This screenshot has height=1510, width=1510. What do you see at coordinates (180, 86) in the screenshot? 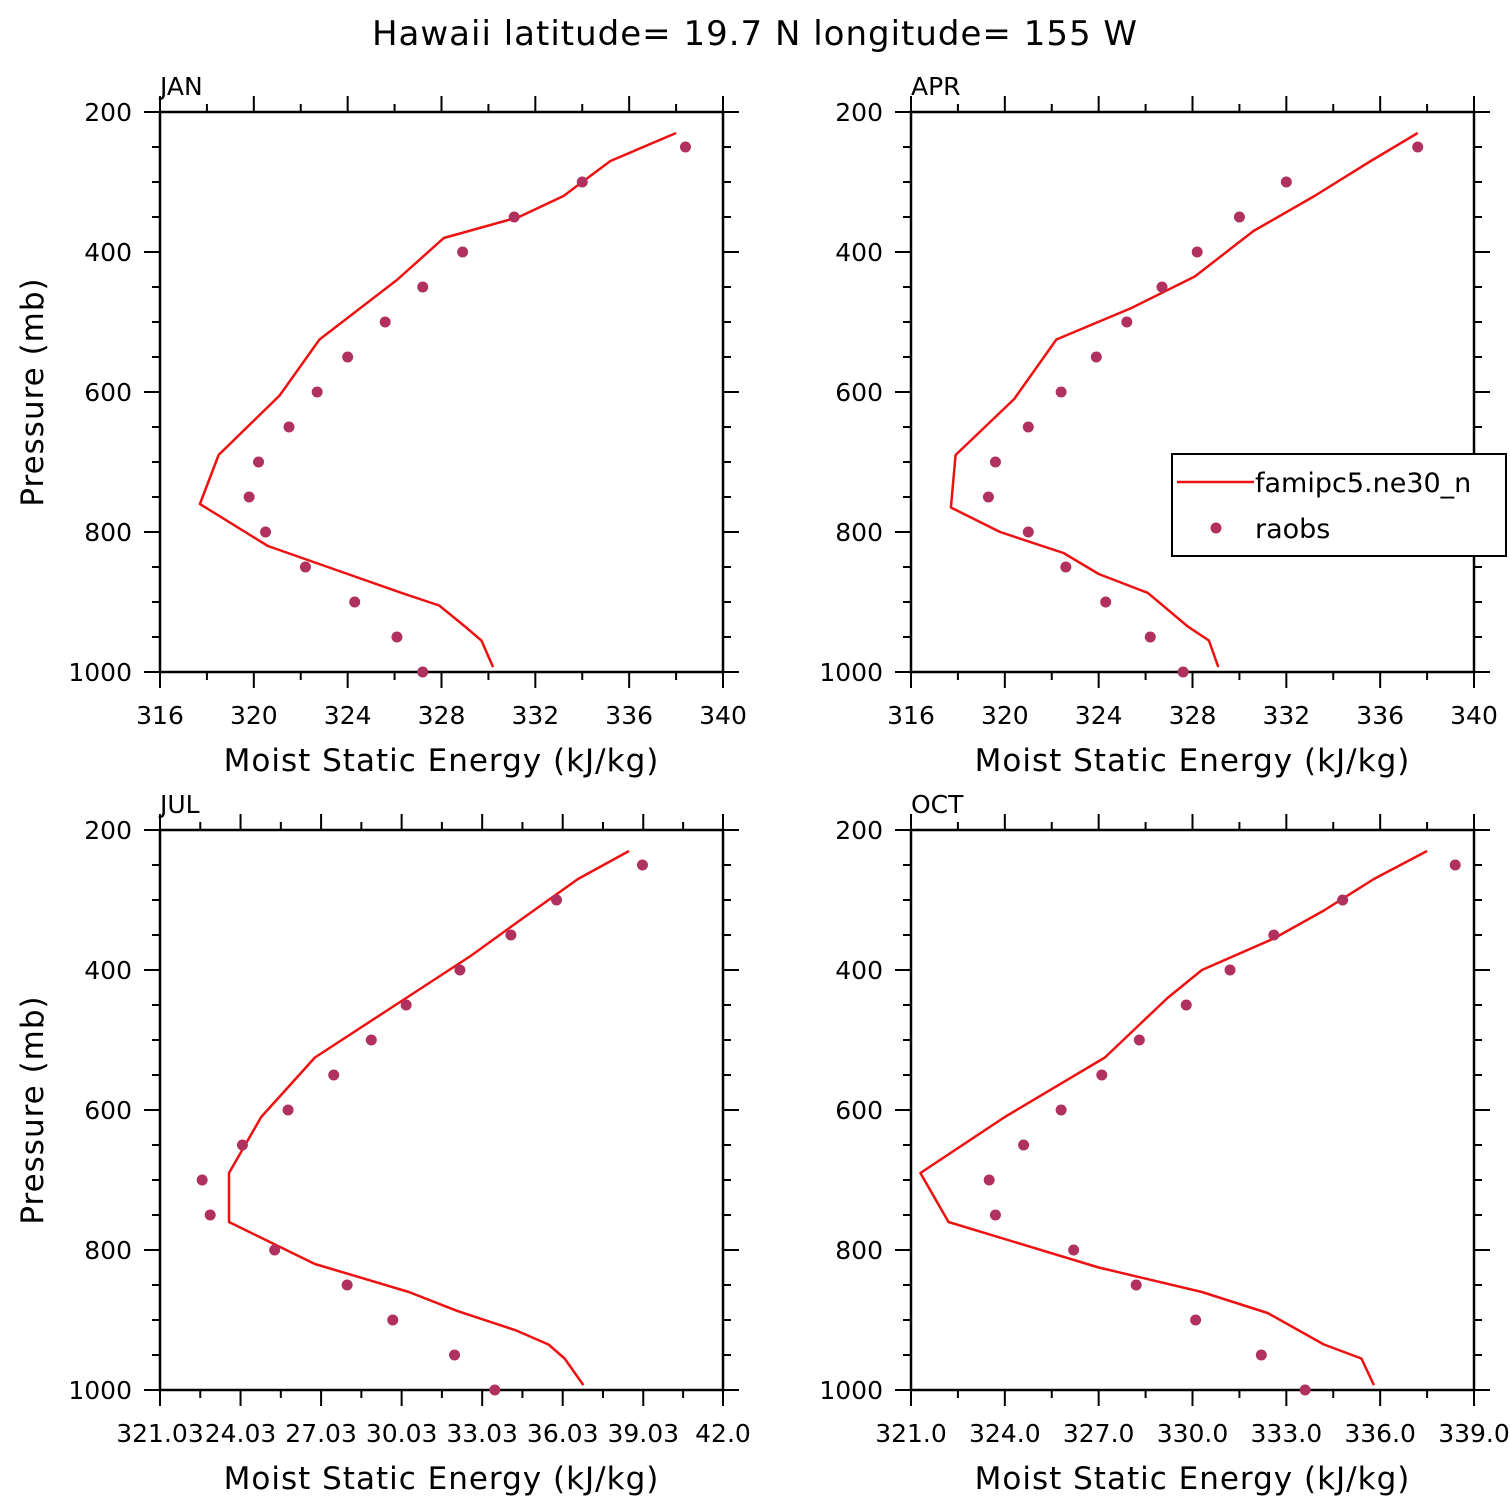
I see `panel-label: JAN` at bounding box center [180, 86].